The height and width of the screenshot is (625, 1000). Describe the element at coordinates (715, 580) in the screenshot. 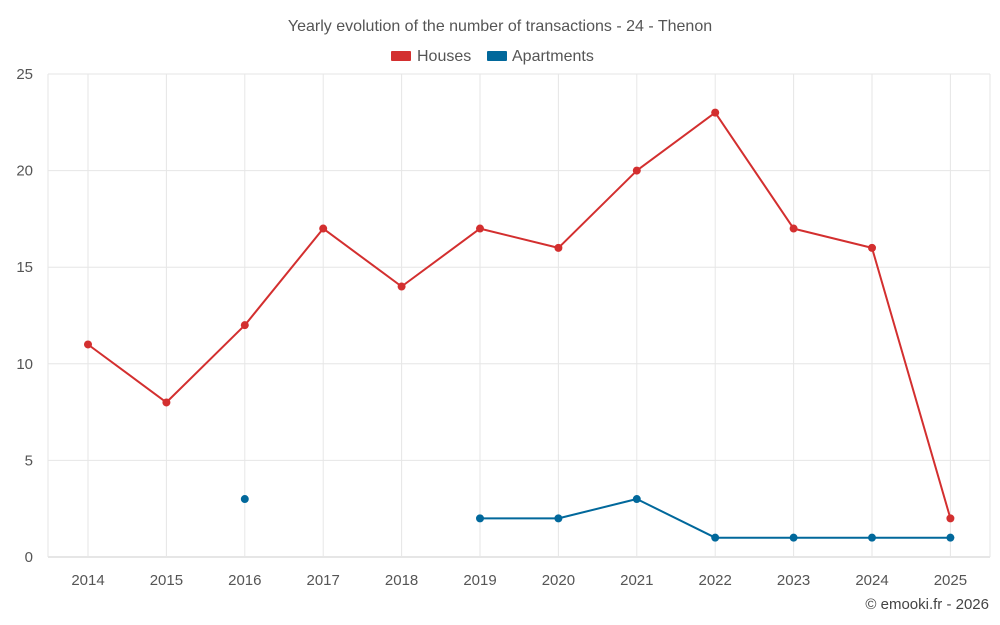

I see `x-tick-label: 2022` at that location.